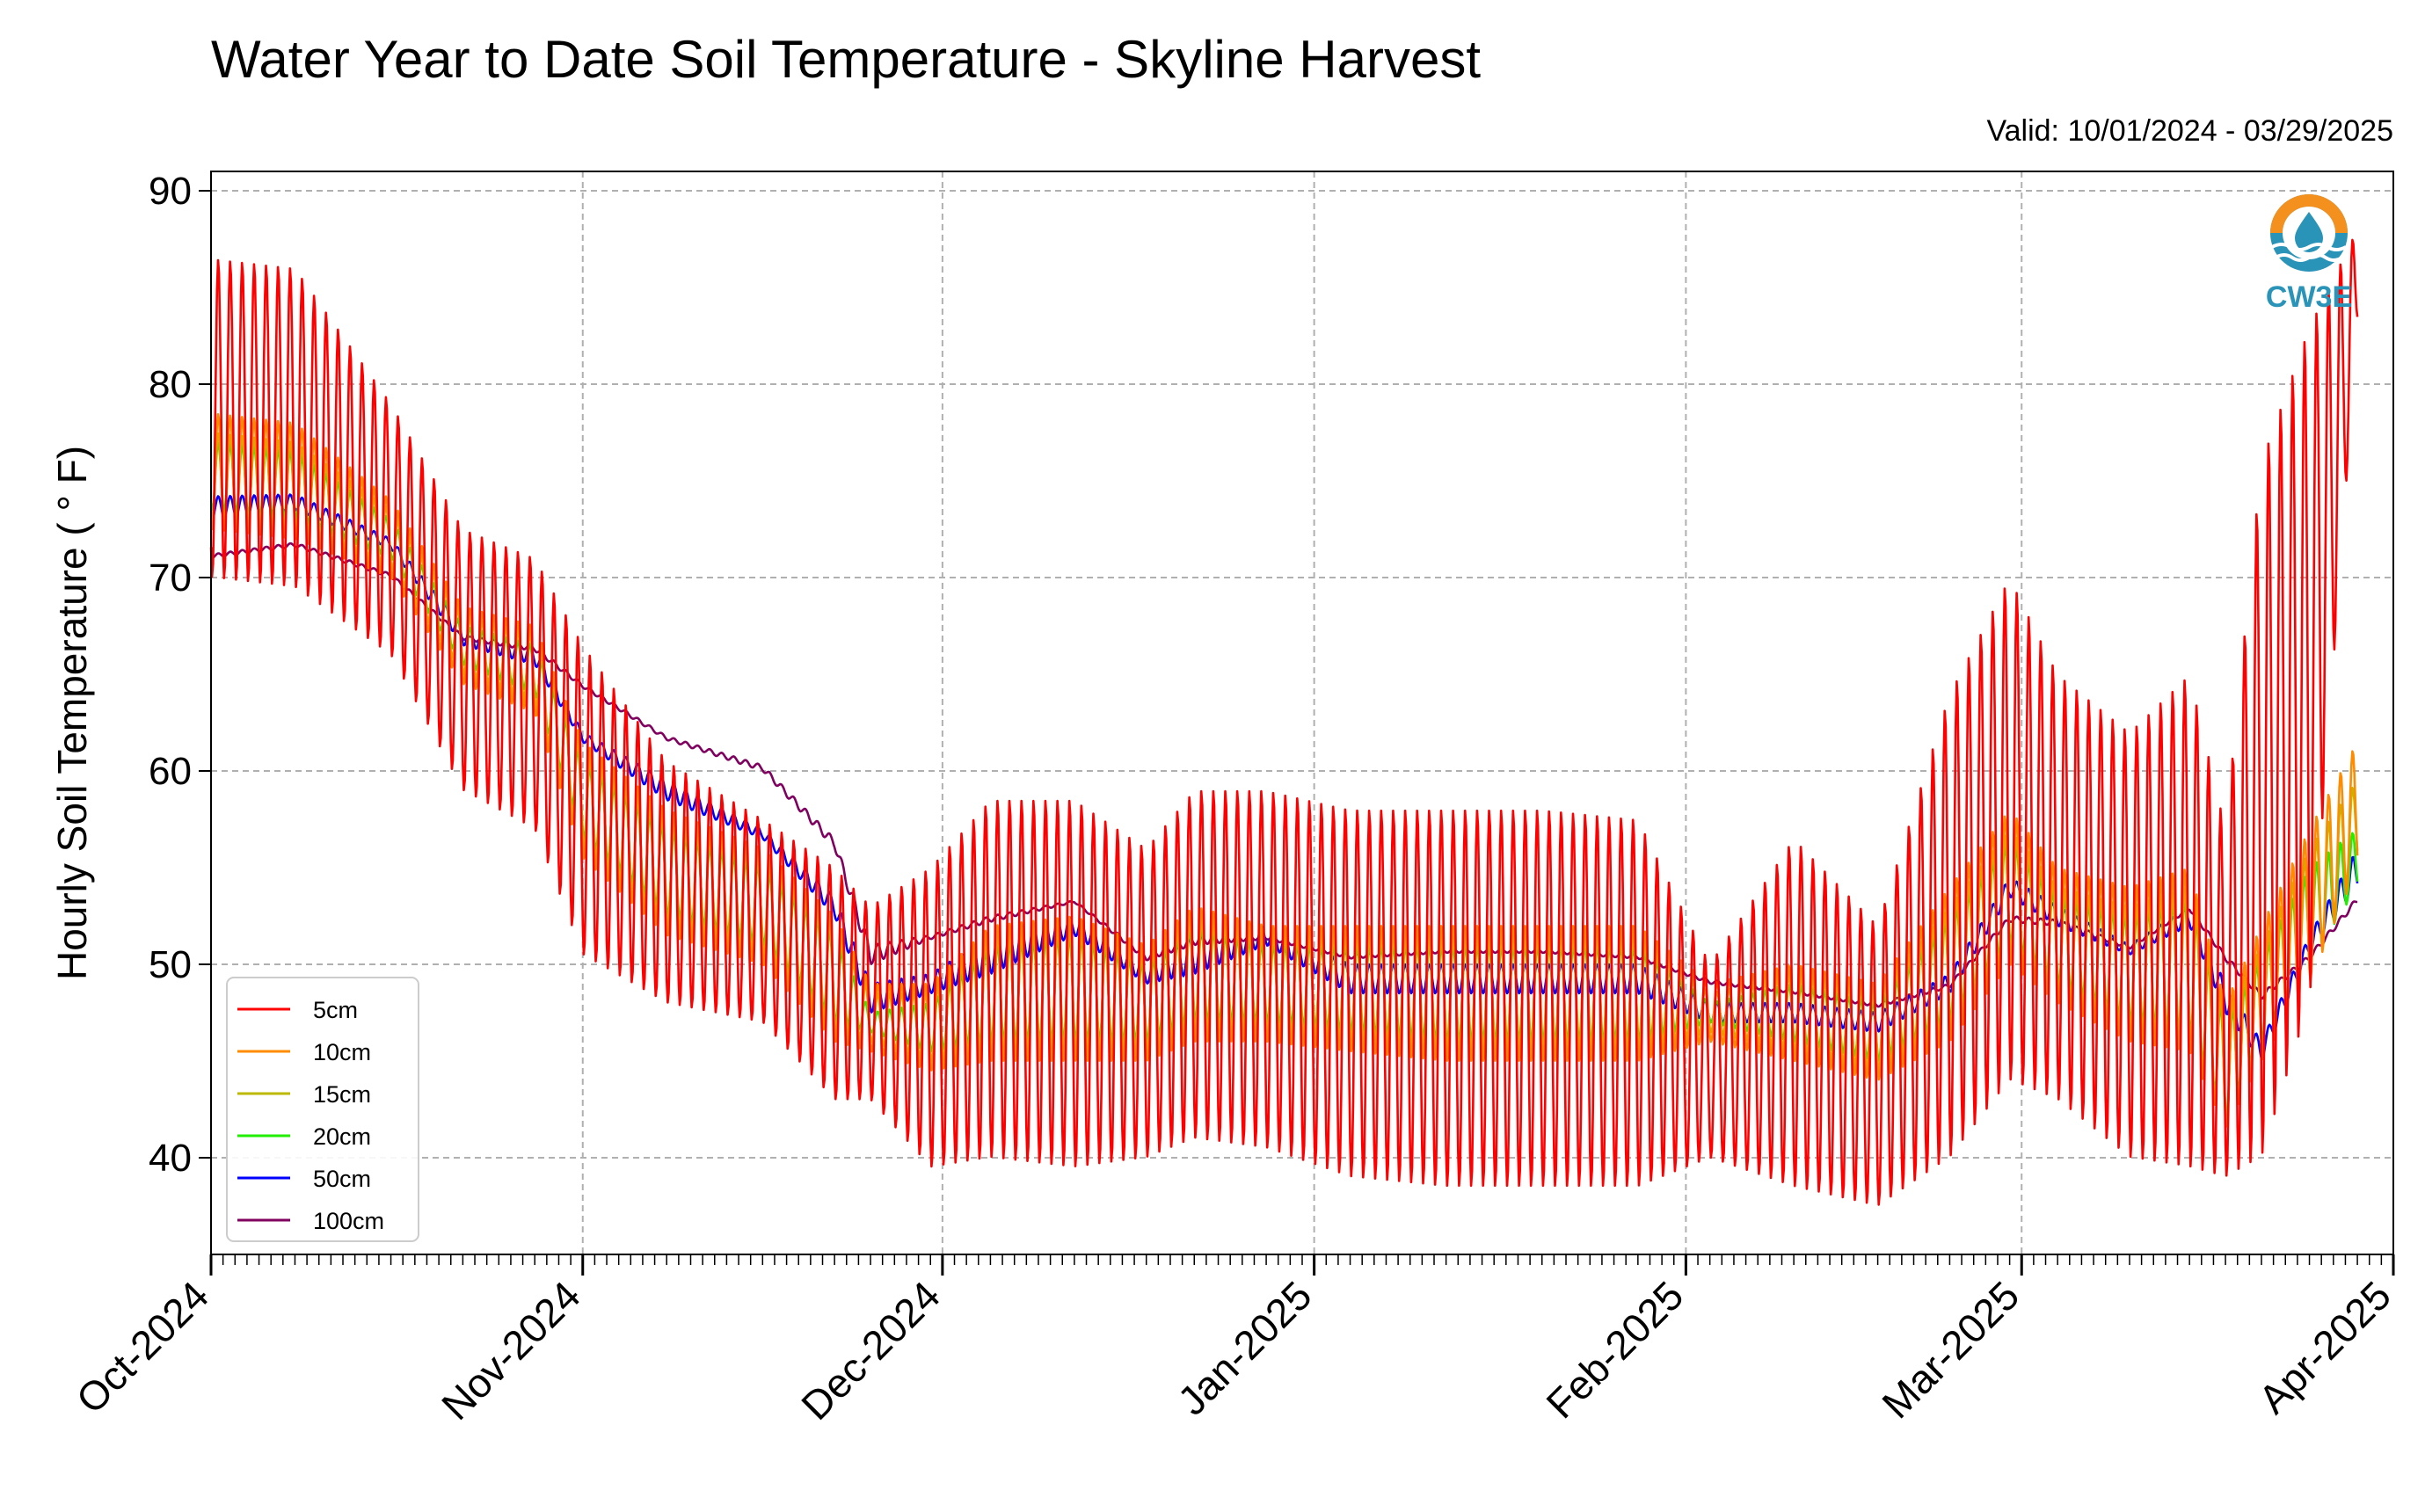 This screenshot has height=1512, width=2425. What do you see at coordinates (1614, 1350) in the screenshot?
I see `x-tick-label: Feb-2025` at bounding box center [1614, 1350].